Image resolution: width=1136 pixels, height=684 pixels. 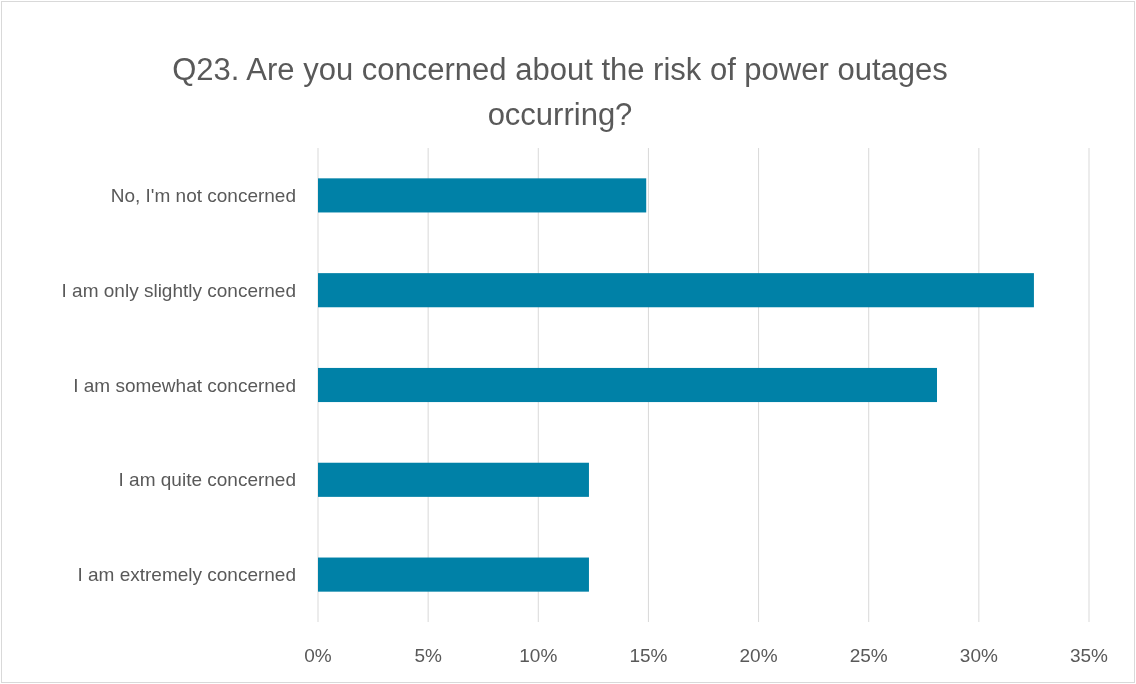 What do you see at coordinates (978, 655) in the screenshot?
I see `x-tick-label: 30%` at bounding box center [978, 655].